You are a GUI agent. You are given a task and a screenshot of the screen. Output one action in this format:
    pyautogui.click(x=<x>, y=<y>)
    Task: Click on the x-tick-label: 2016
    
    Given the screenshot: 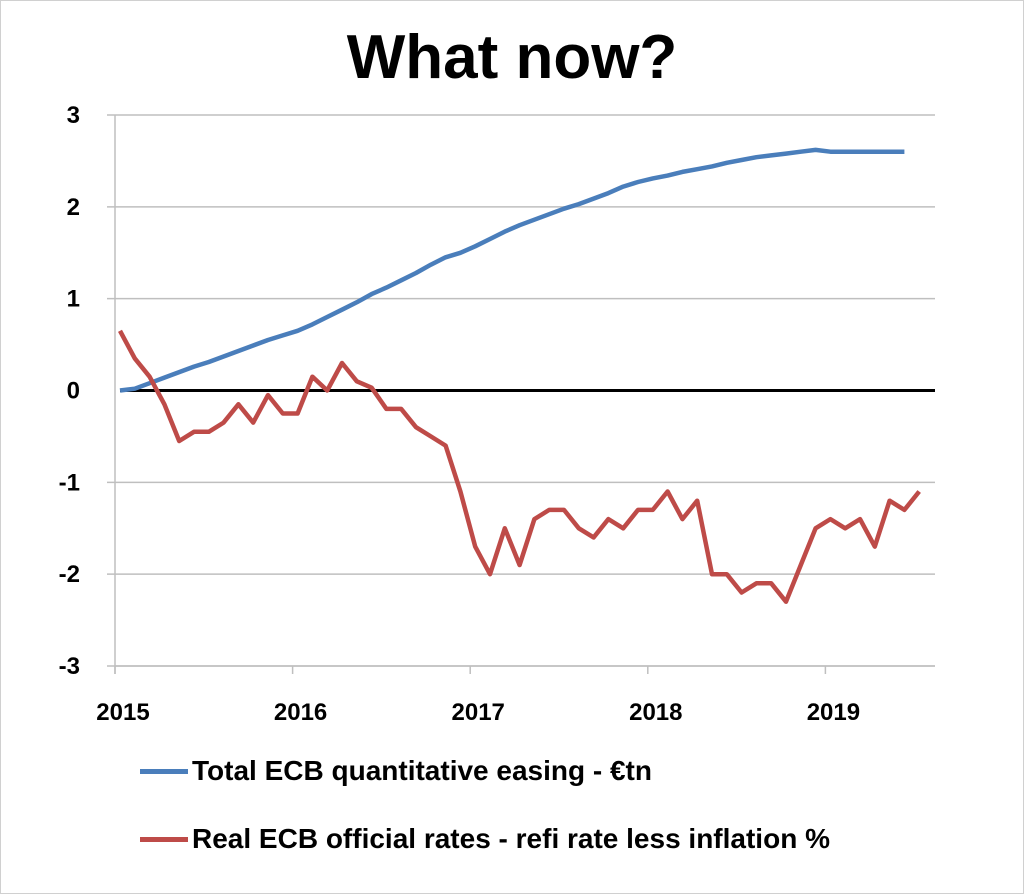 What is the action you would take?
    pyautogui.click(x=300, y=712)
    